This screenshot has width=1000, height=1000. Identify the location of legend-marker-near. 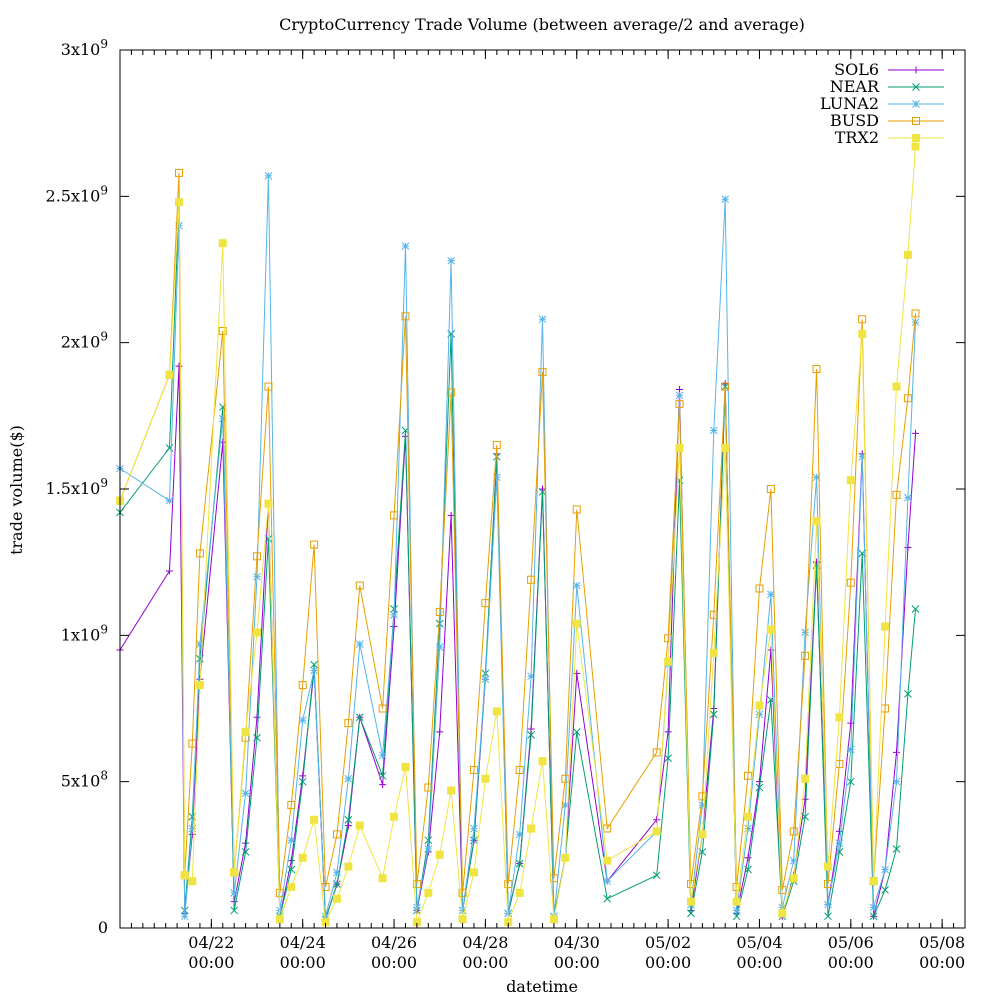
(916, 87).